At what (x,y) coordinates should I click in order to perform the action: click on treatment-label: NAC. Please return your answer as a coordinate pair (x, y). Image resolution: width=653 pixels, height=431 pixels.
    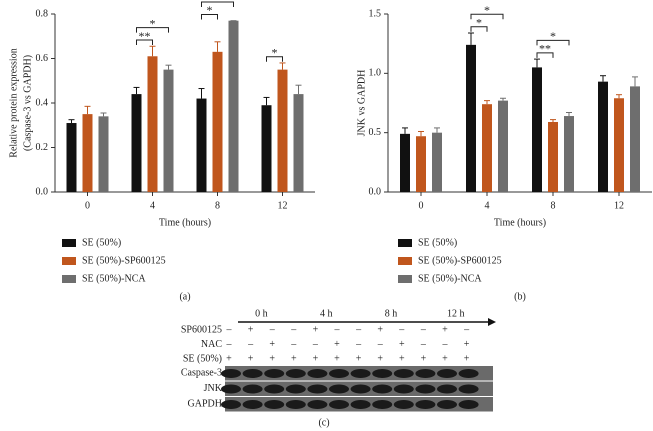
    Looking at the image, I should click on (211, 344).